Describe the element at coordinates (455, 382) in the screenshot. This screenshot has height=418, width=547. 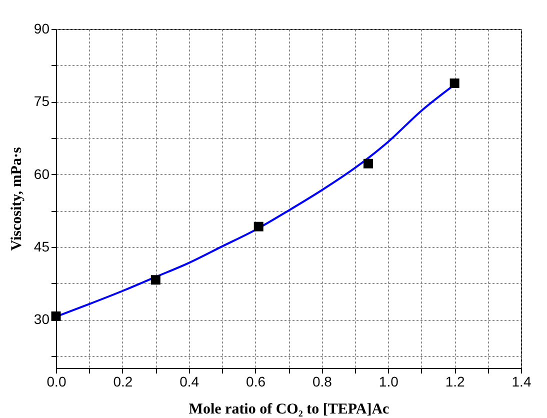
I see `x-tick-label: 1.2` at that location.